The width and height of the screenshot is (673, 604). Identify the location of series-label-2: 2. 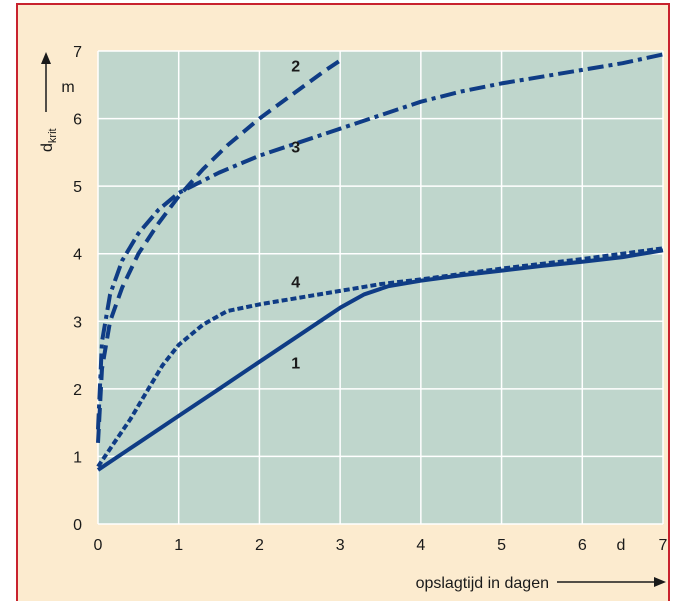
(295, 66).